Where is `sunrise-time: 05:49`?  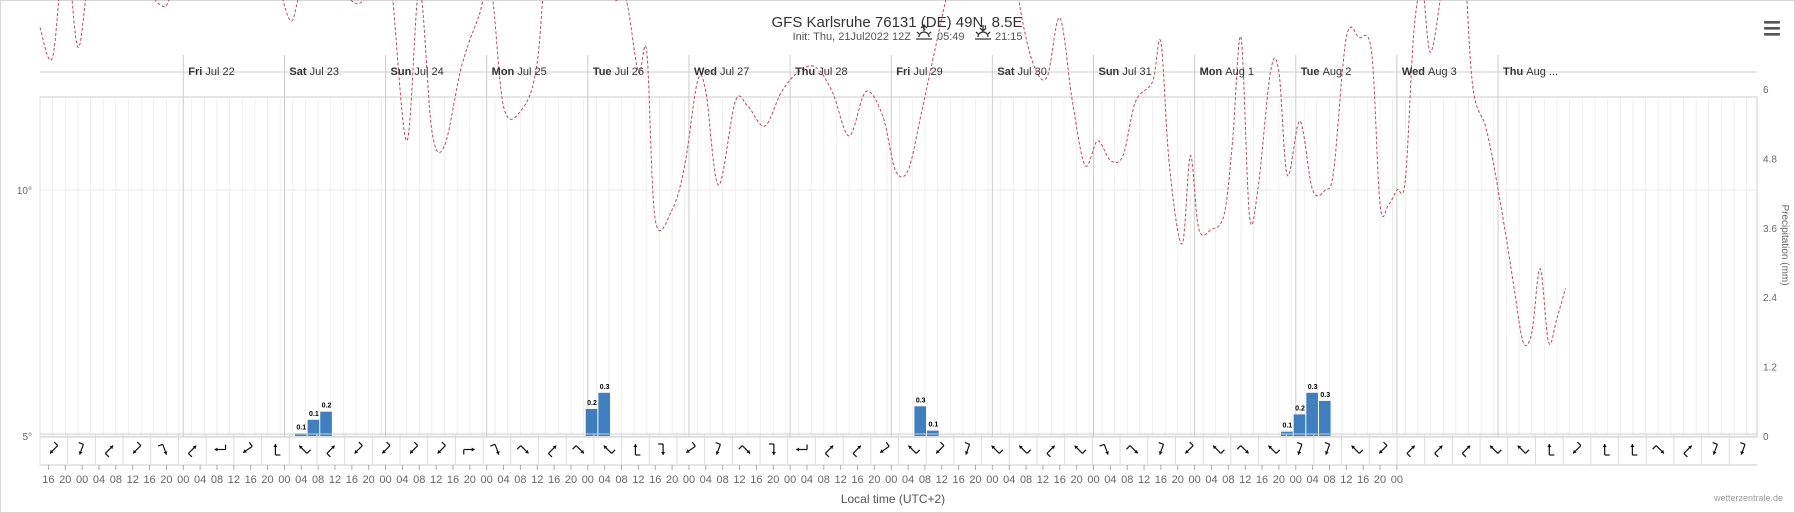
sunrise-time: 05:49 is located at coordinates (951, 37).